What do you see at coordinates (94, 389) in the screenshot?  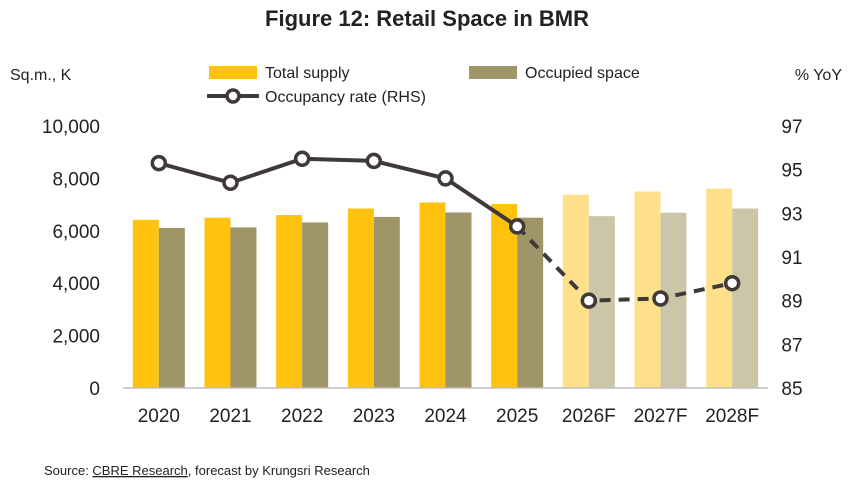 I see `left-tick-label: 0` at bounding box center [94, 389].